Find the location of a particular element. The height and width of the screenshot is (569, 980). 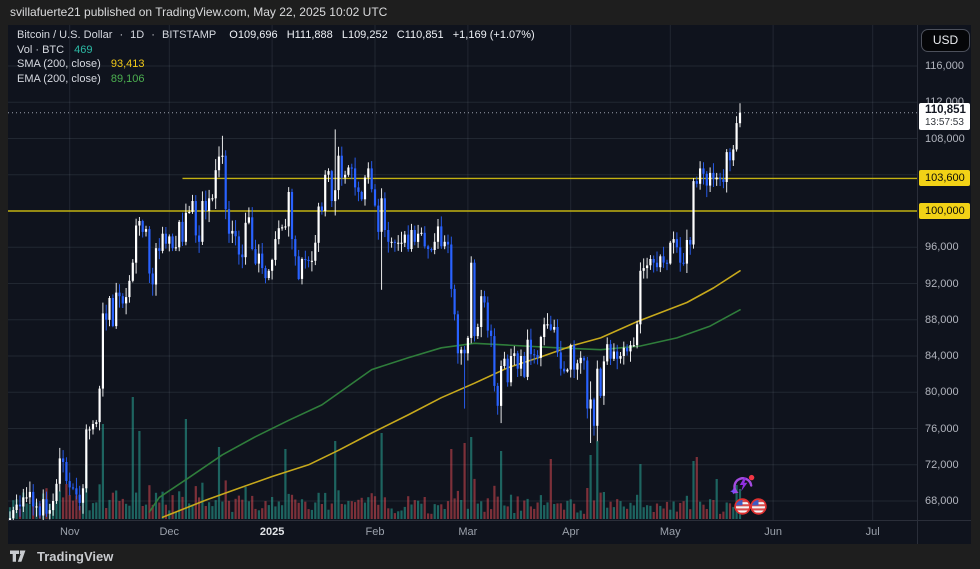

ema-label: EMA (200, close) is located at coordinates (59, 78).